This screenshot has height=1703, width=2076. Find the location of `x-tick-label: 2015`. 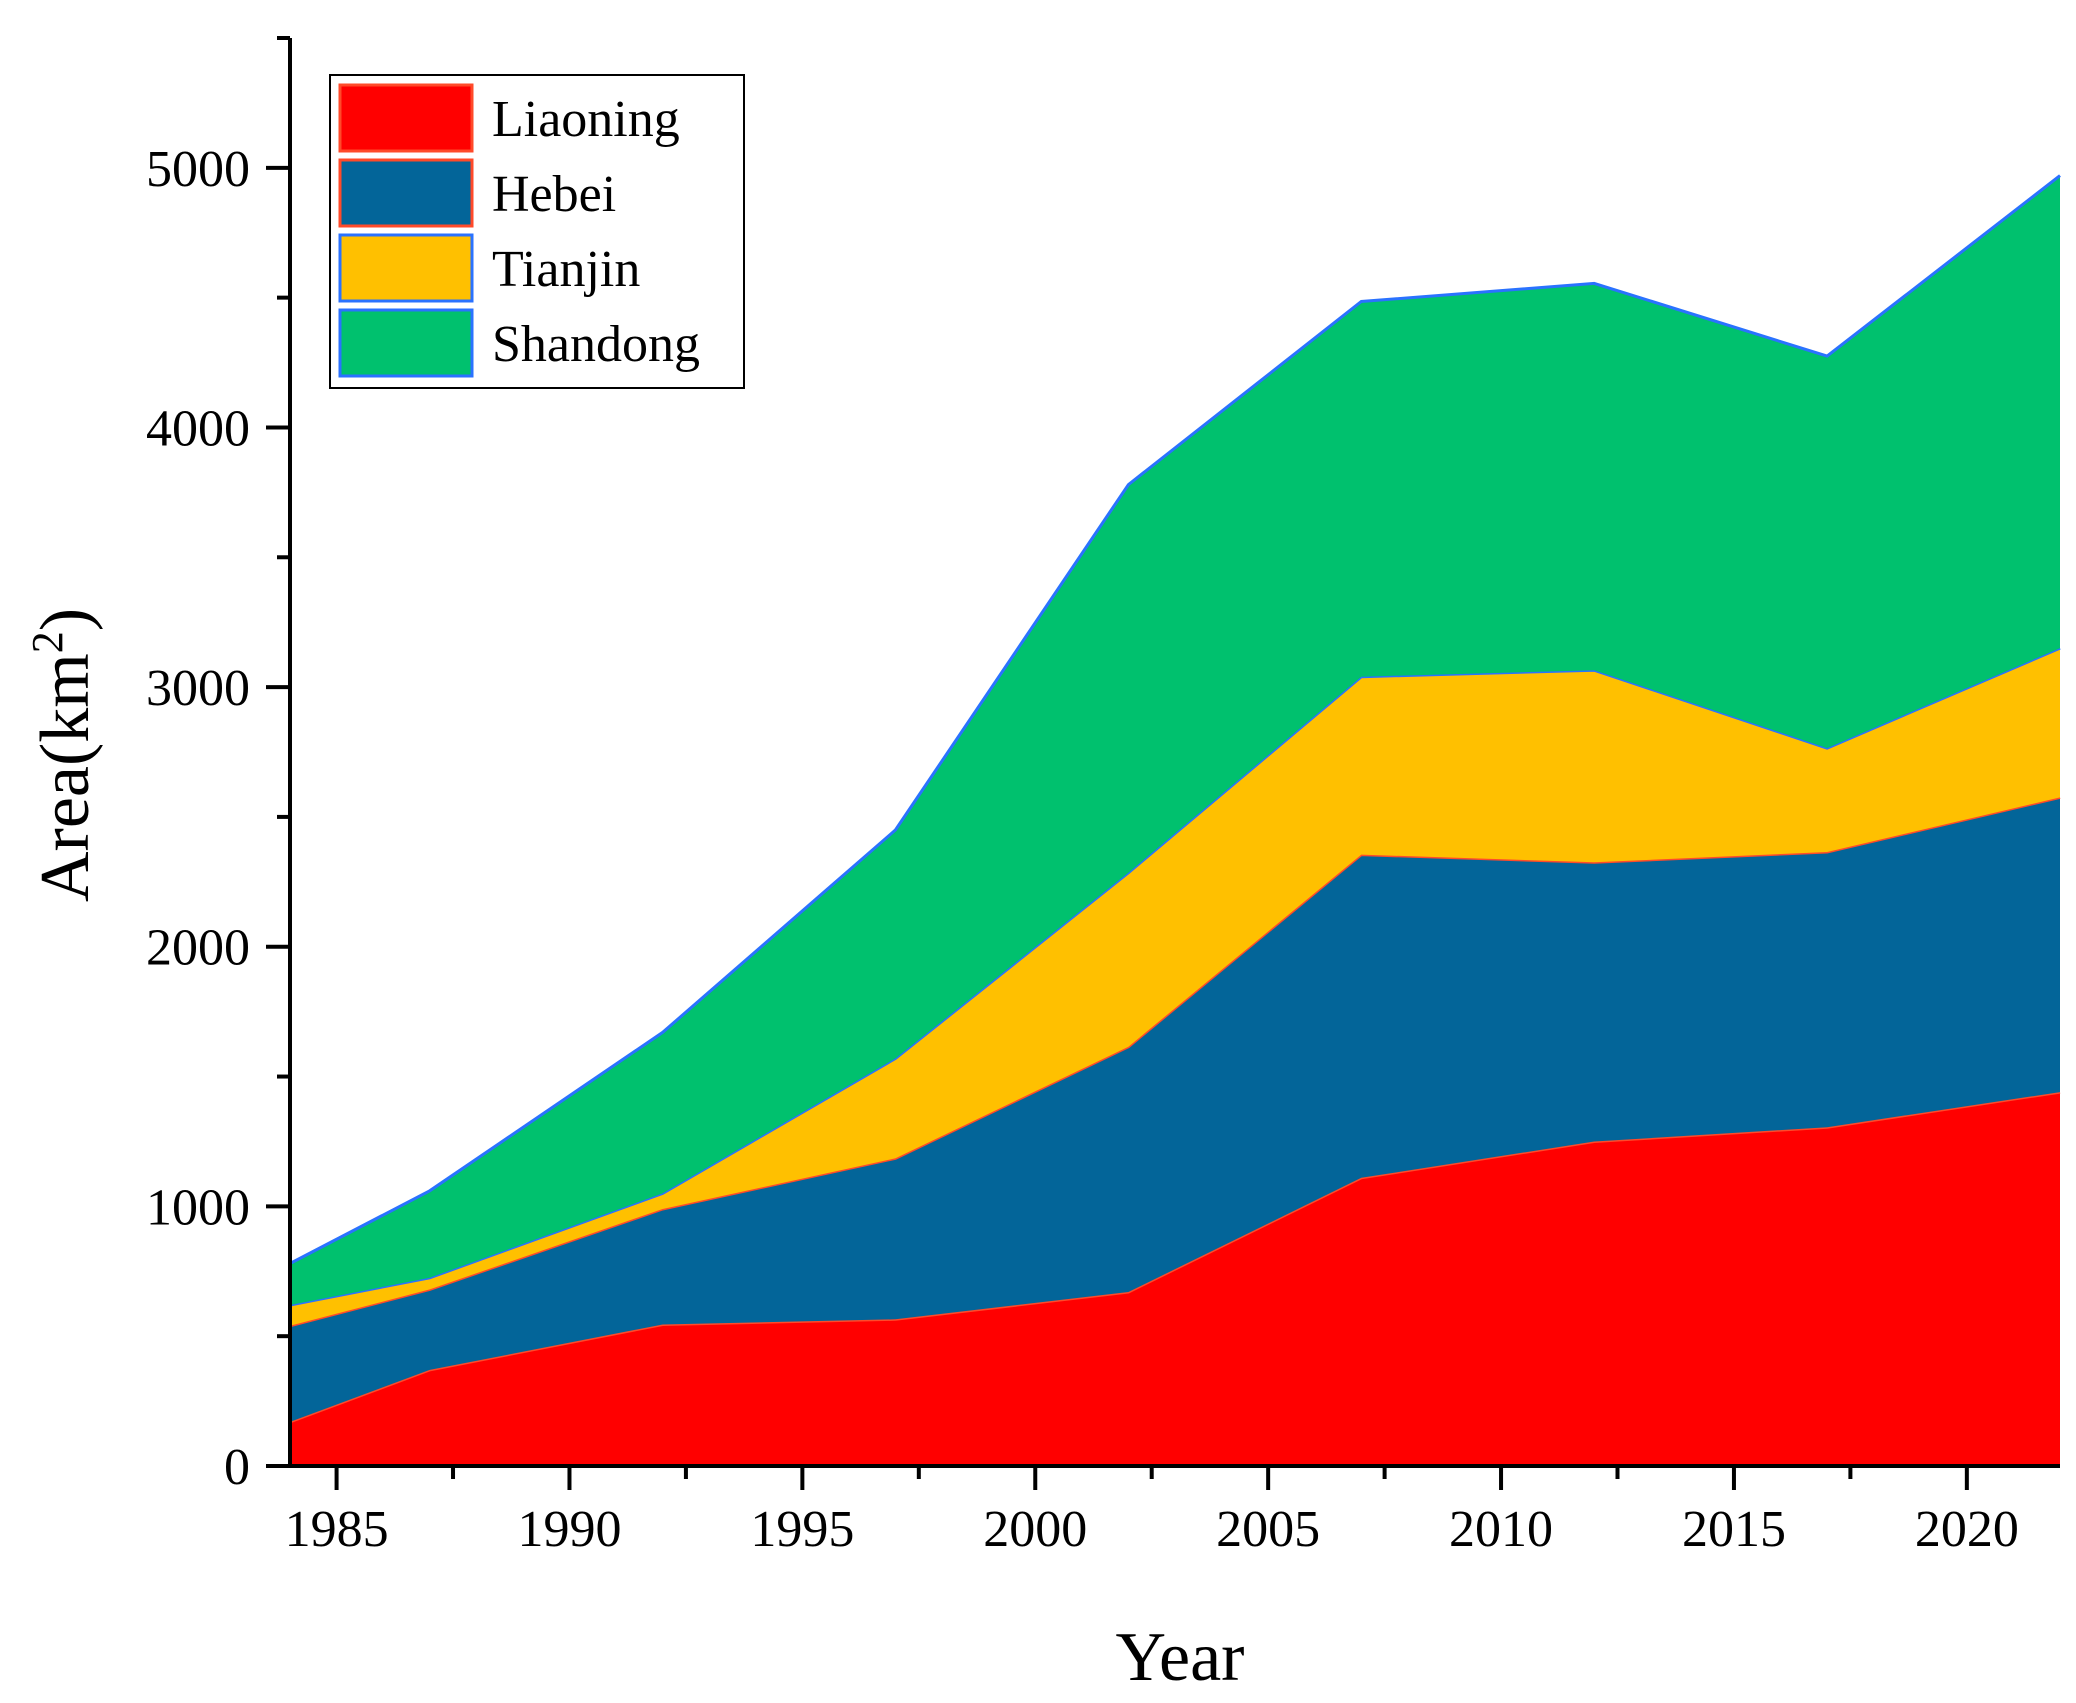

x-tick-label: 2015 is located at coordinates (1734, 1529).